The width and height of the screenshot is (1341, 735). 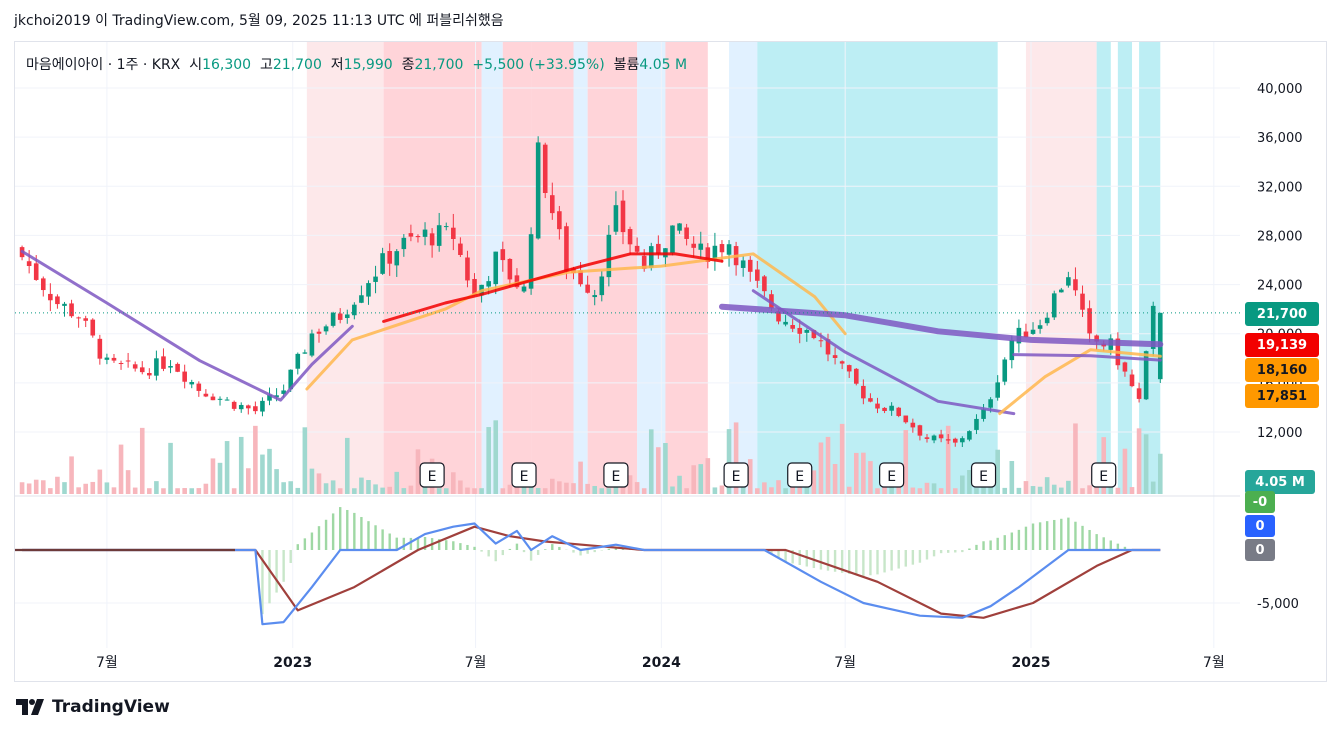 What do you see at coordinates (1260, 502) in the screenshot?
I see `macd-hist-tag: -0` at bounding box center [1260, 502].